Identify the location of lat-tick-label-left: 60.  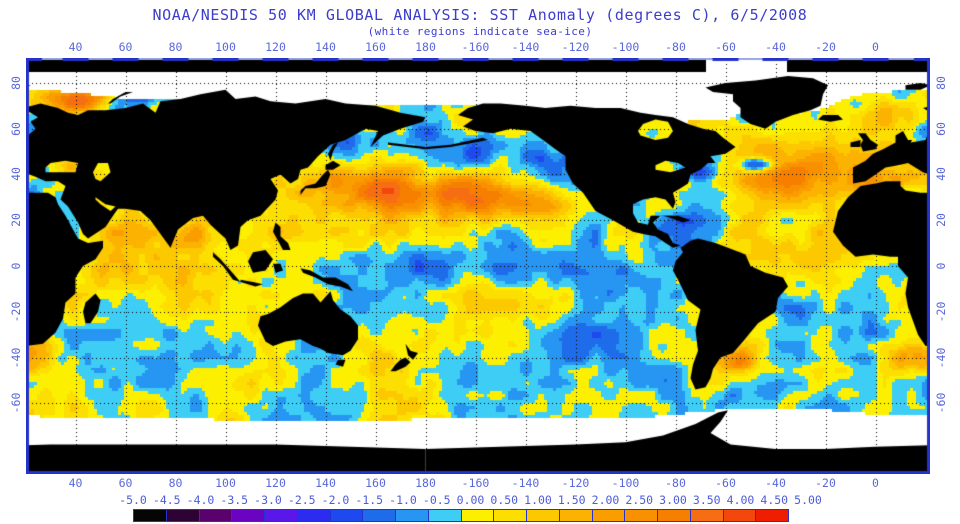
(16, 128).